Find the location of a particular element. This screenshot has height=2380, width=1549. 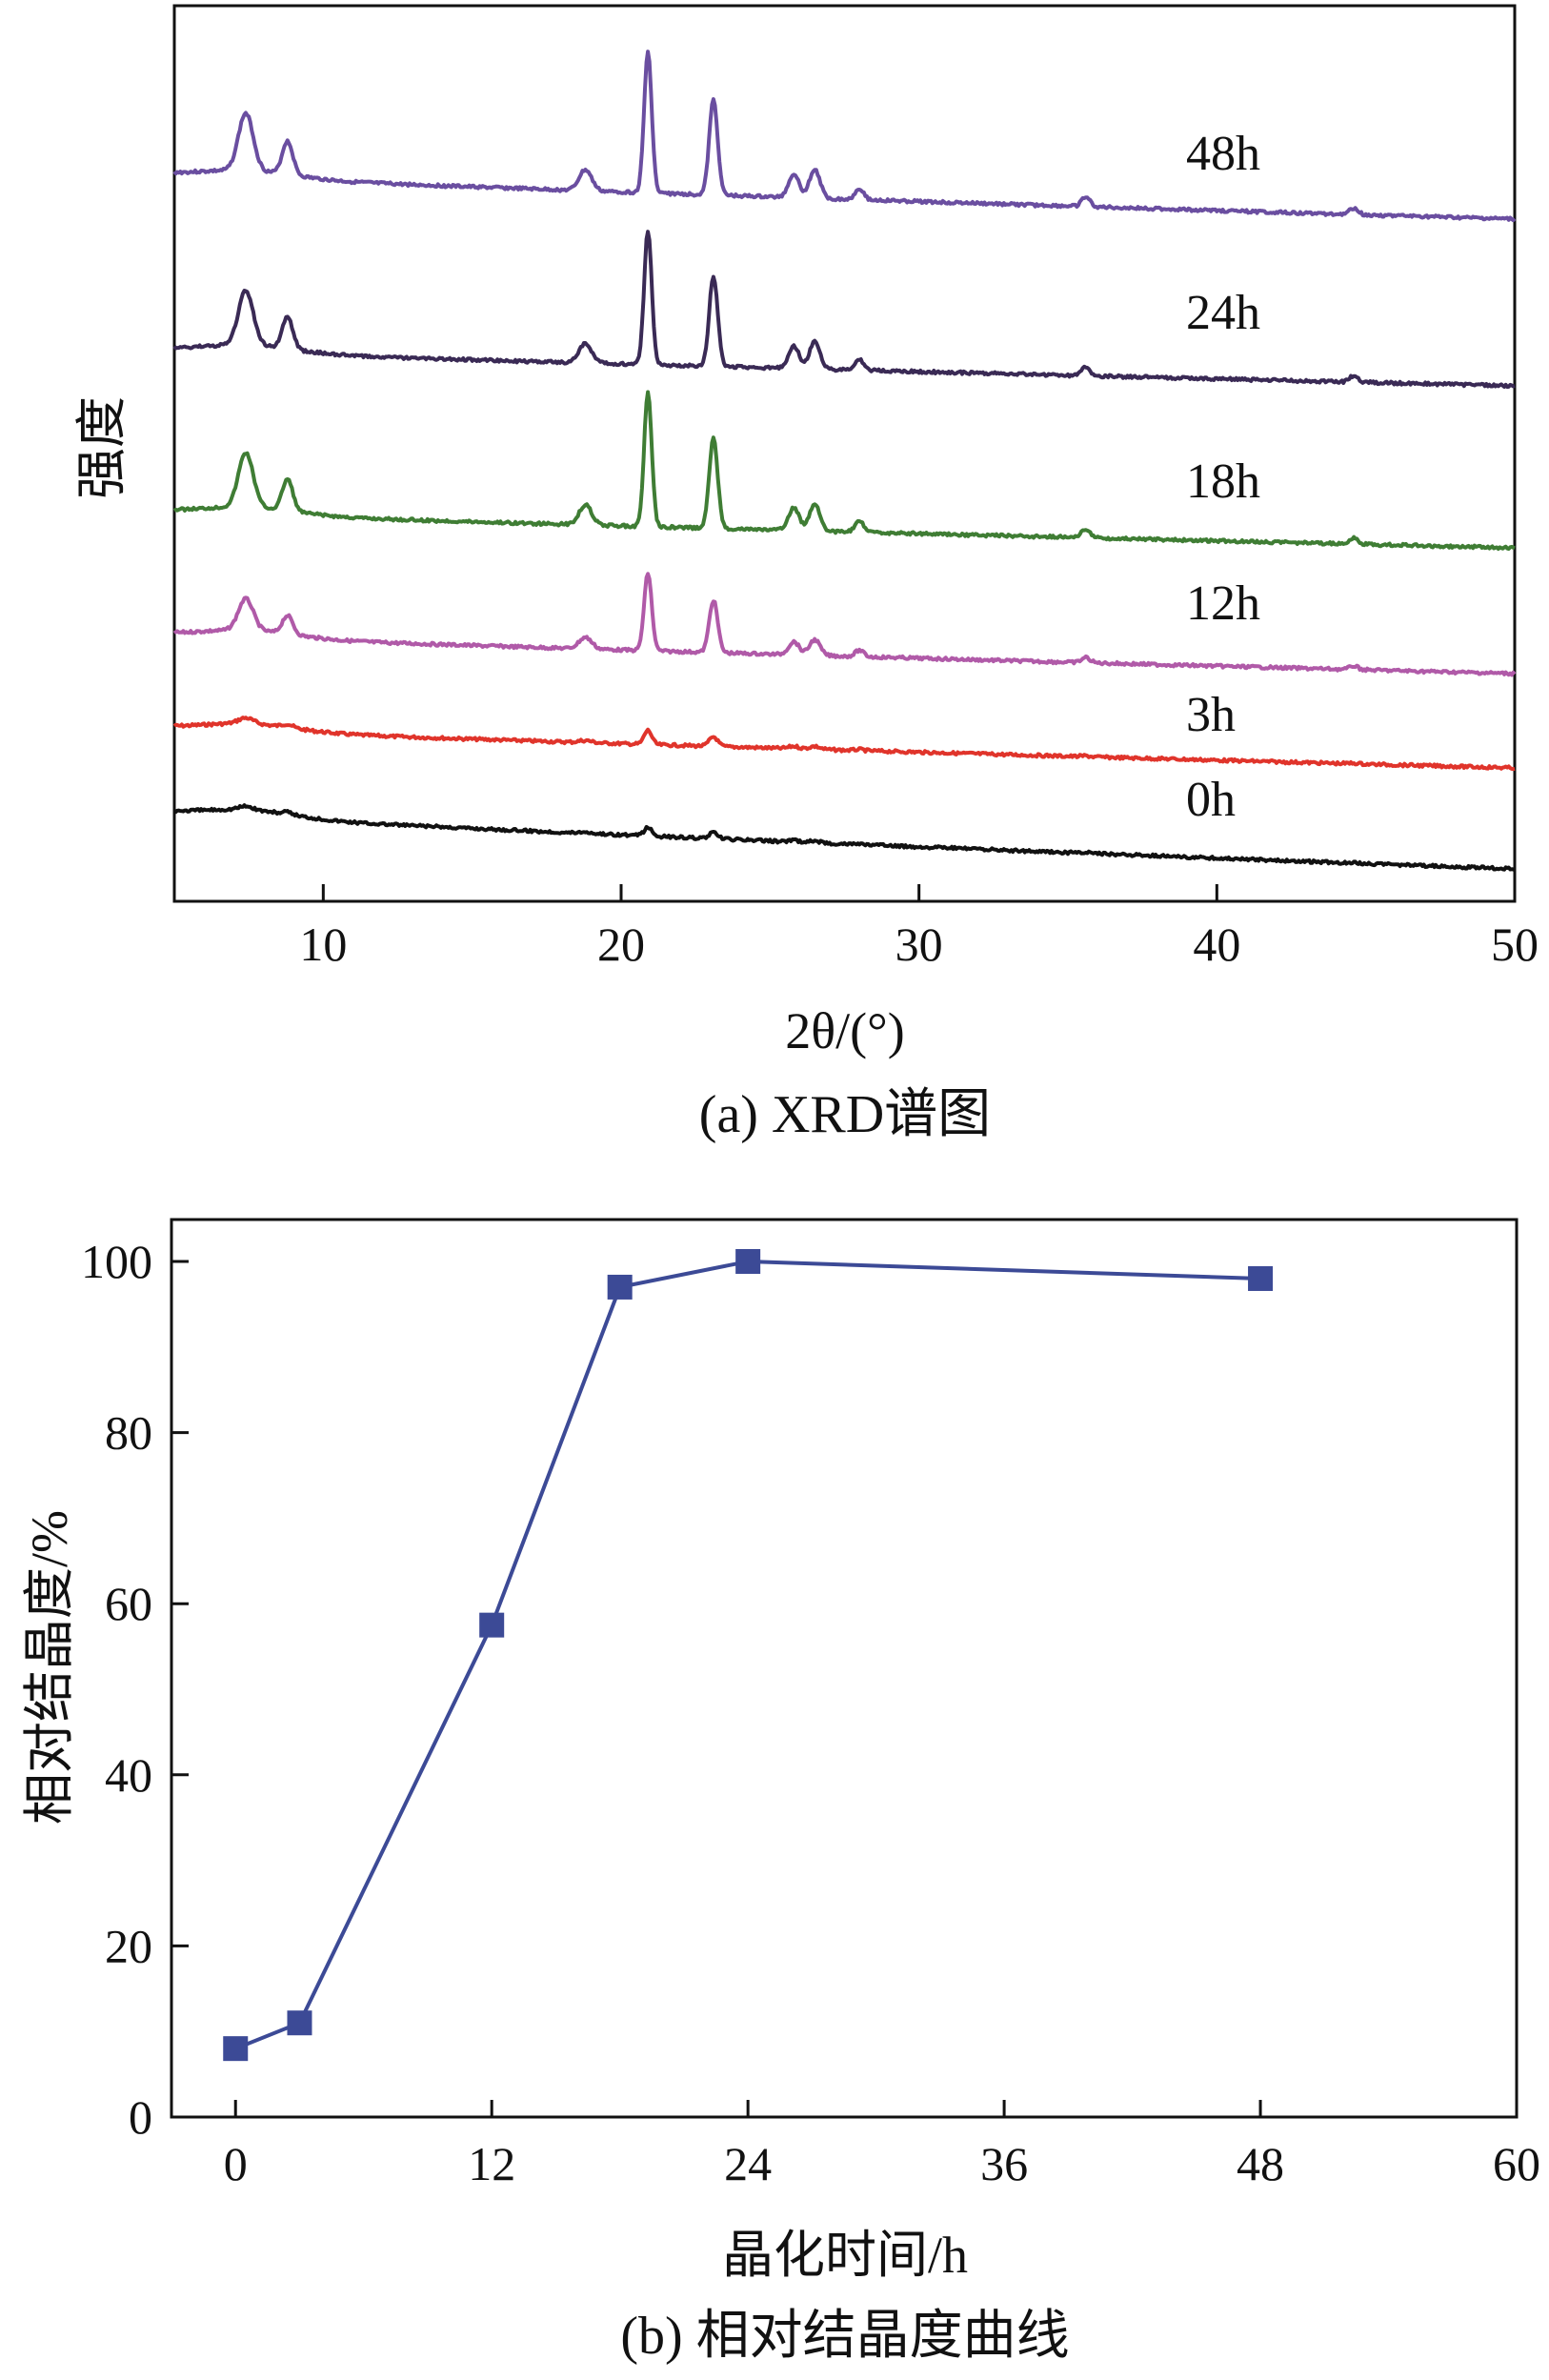

xrd-series-label-18h: 18h is located at coordinates (1223, 481).